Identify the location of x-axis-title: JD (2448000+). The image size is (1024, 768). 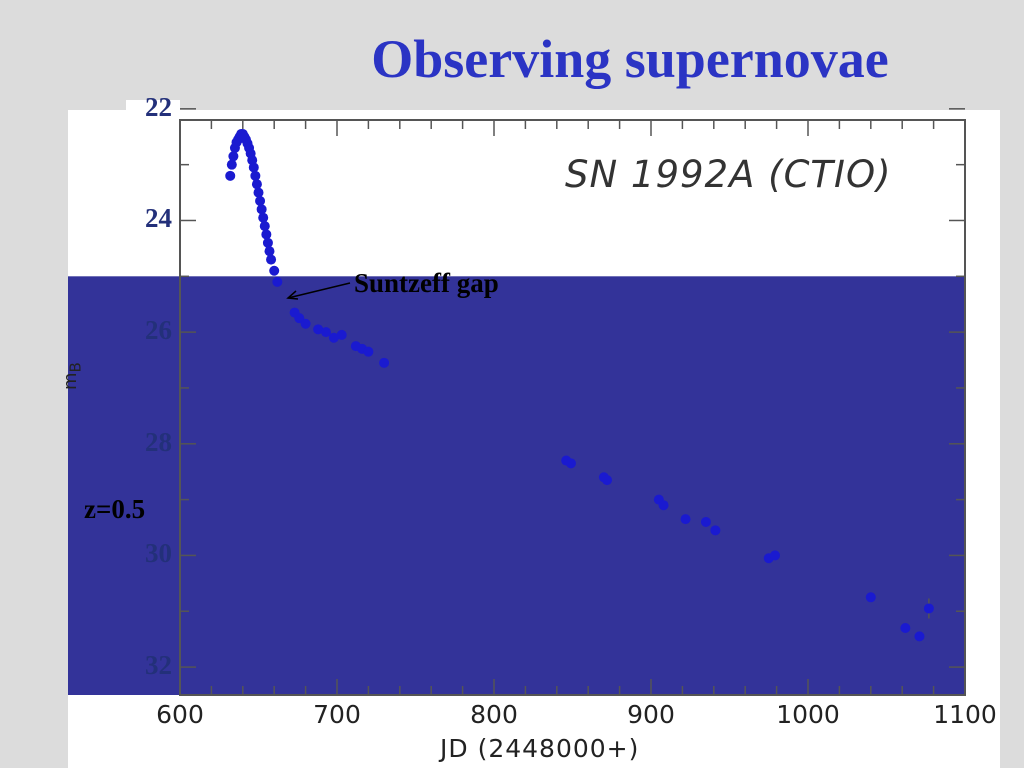
(540, 748).